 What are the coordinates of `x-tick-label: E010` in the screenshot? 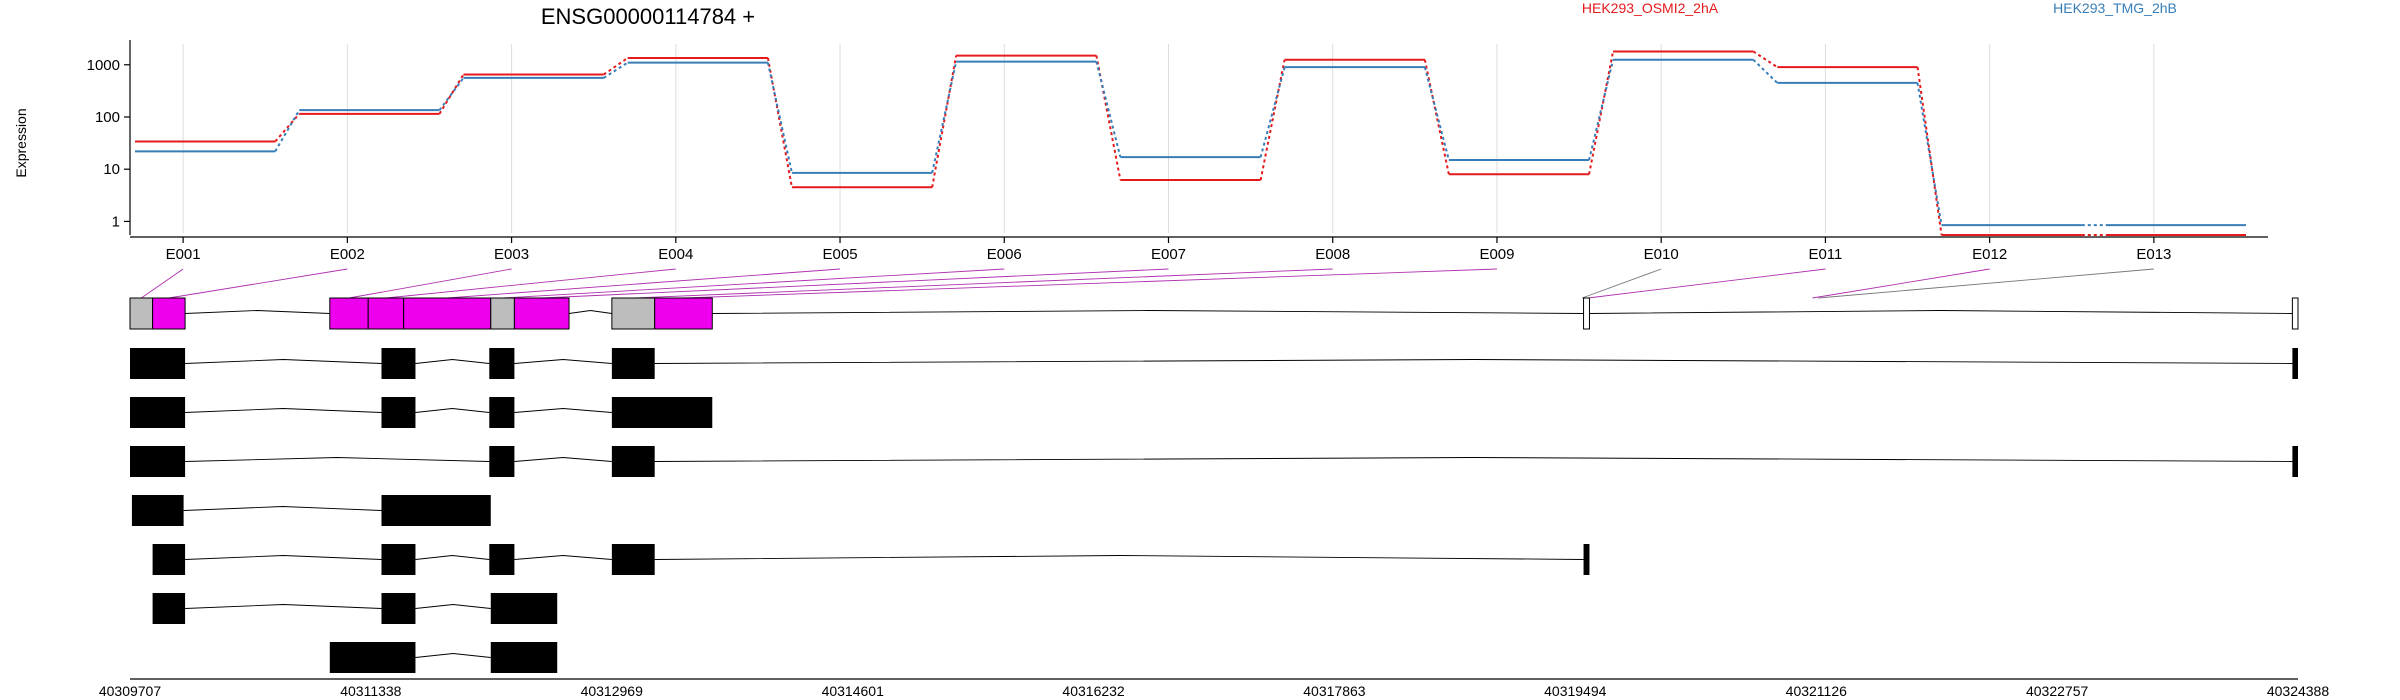 It's located at (1661, 254).